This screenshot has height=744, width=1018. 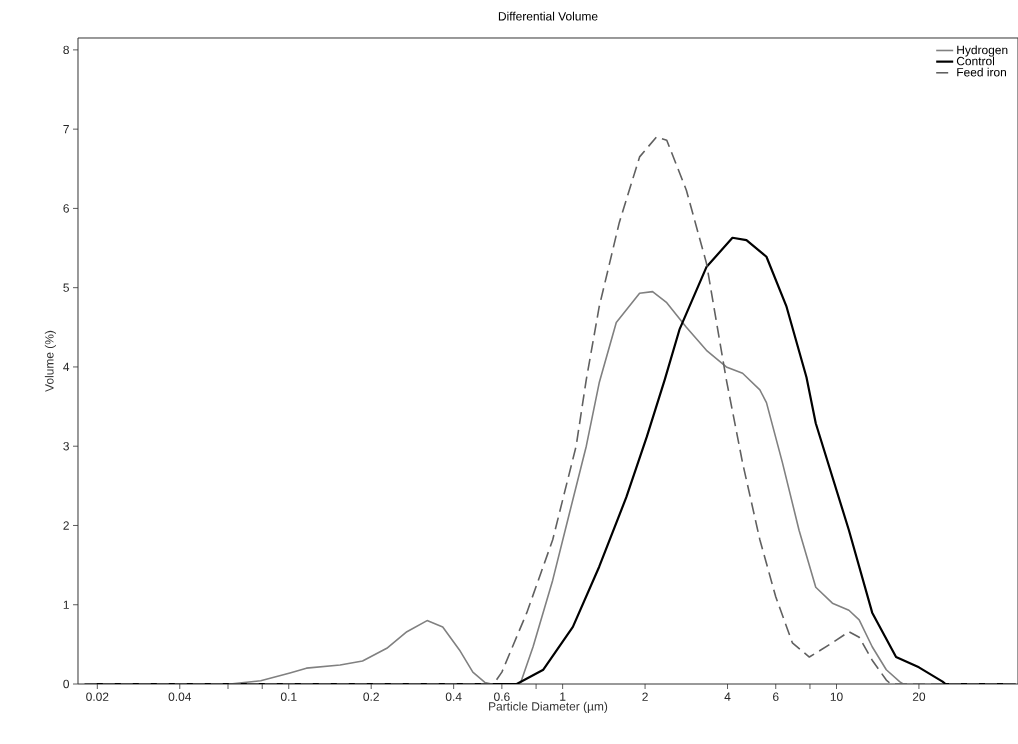 What do you see at coordinates (66, 287) in the screenshot?
I see `y-tick-label: 5` at bounding box center [66, 287].